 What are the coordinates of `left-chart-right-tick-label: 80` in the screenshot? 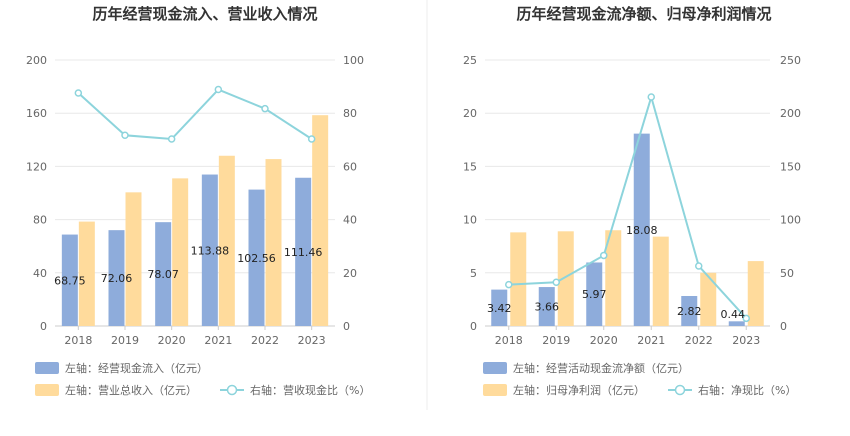 It's located at (350, 113).